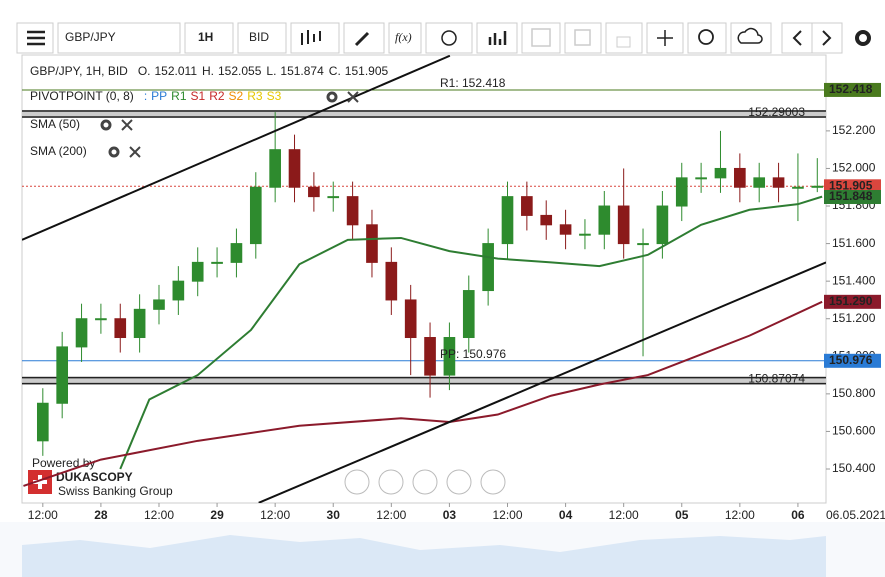 This screenshot has height=577, width=885. I want to click on price-tag-label: 151.290, so click(851, 301).